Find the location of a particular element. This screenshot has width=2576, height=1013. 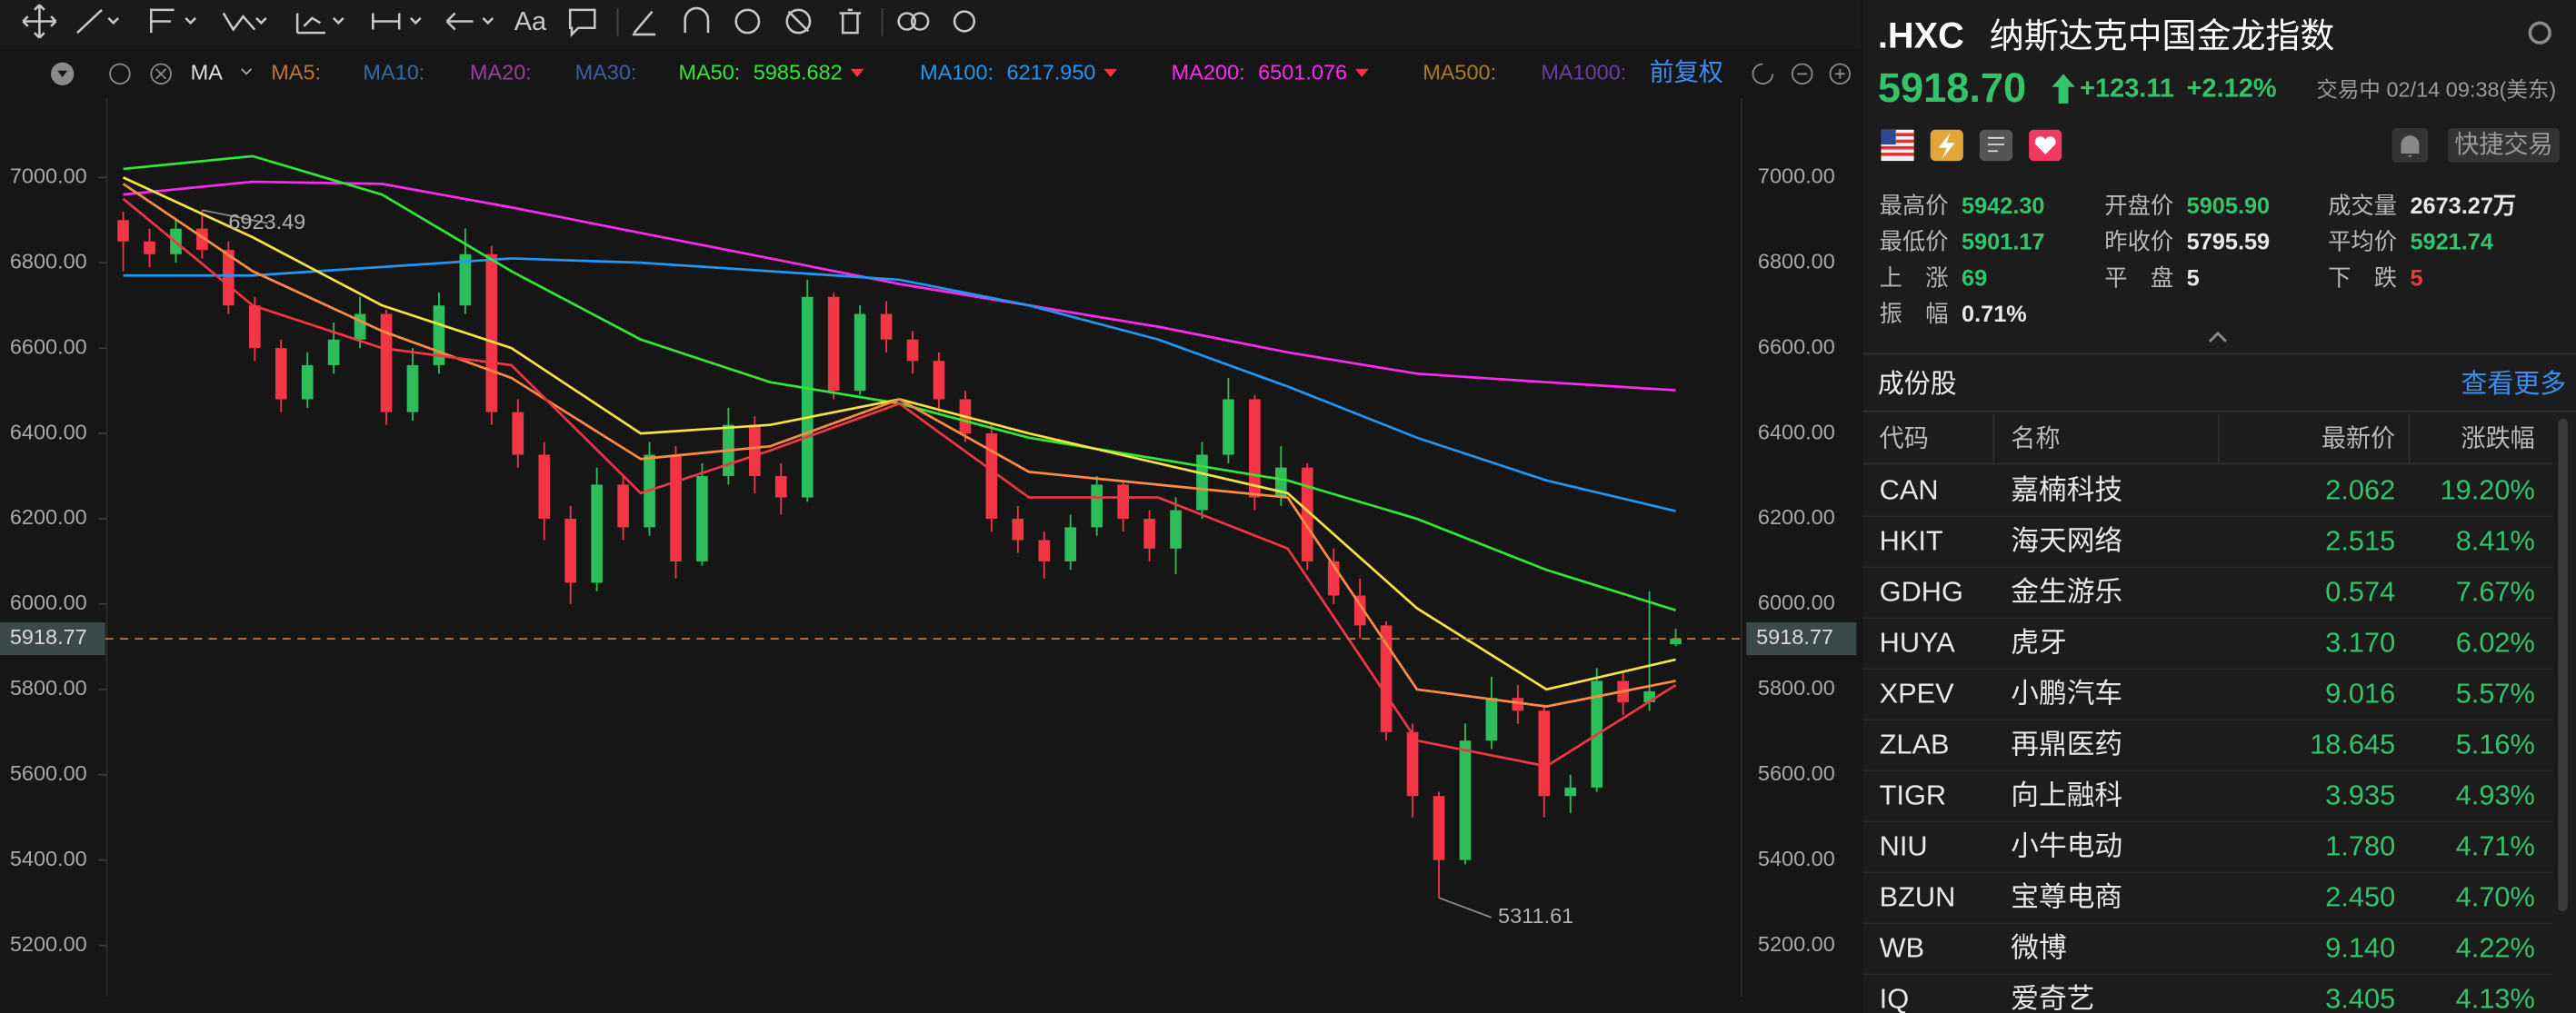

cell: WB is located at coordinates (1902, 948).